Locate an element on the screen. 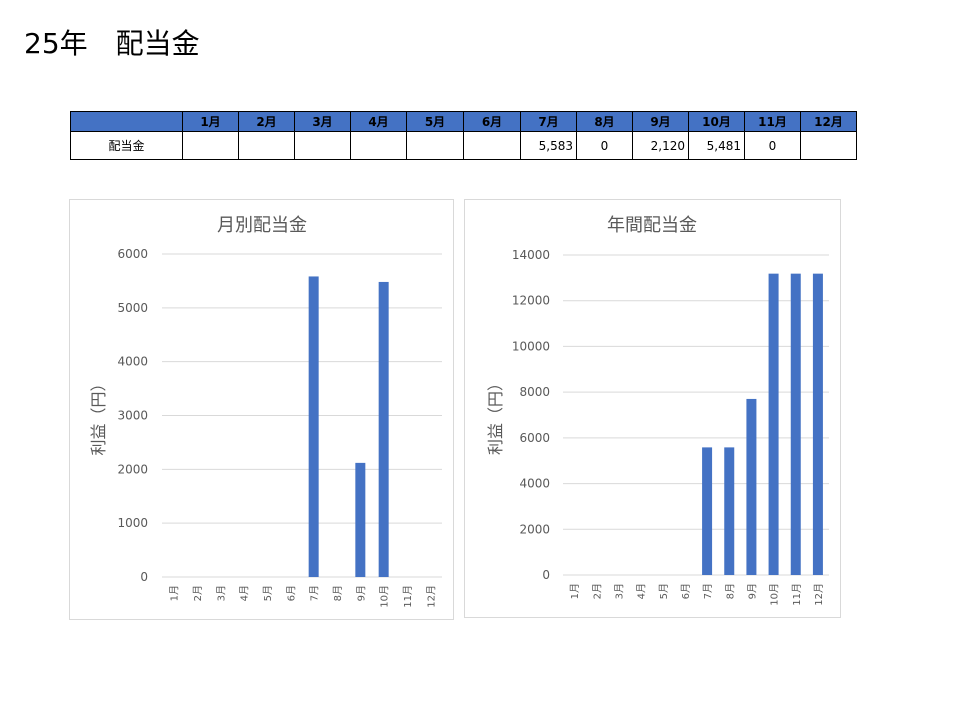 The width and height of the screenshot is (960, 720). chart-title: 年間配当金 is located at coordinates (652, 225).